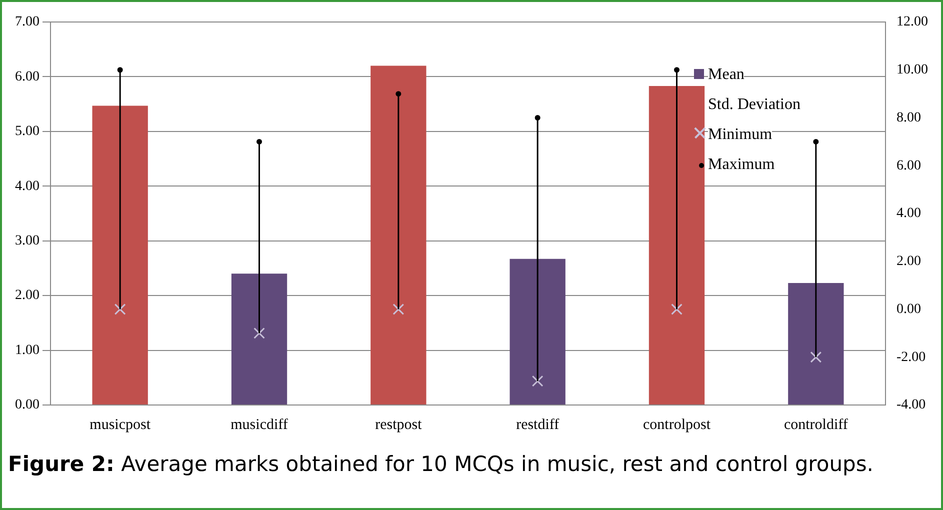 The height and width of the screenshot is (510, 943). I want to click on y2-tick-label: 8.00, so click(908, 118).